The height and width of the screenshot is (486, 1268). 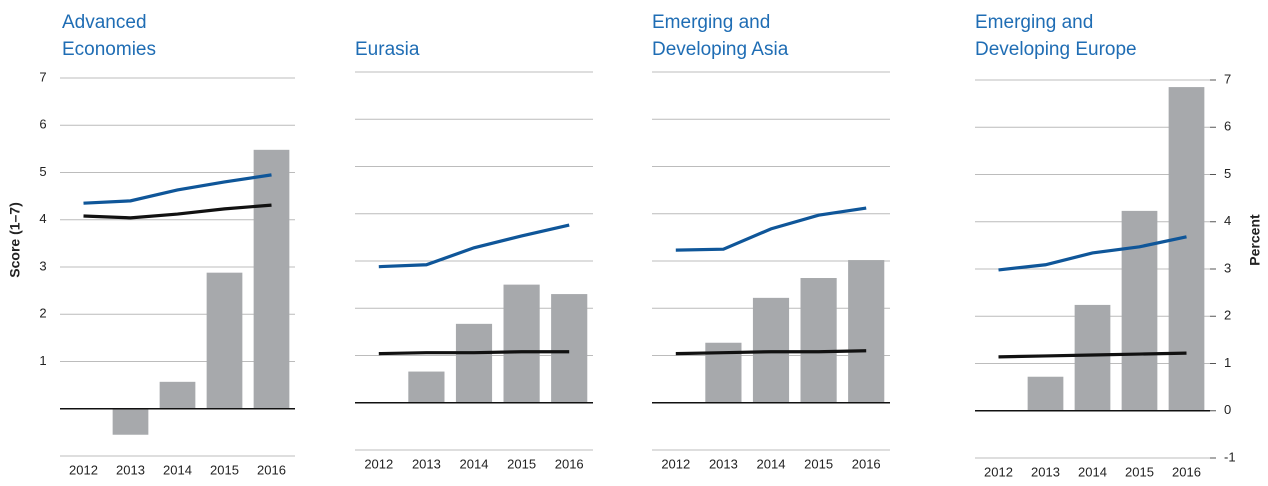 What do you see at coordinates (1227, 409) in the screenshot?
I see `y-tick-label: 0` at bounding box center [1227, 409].